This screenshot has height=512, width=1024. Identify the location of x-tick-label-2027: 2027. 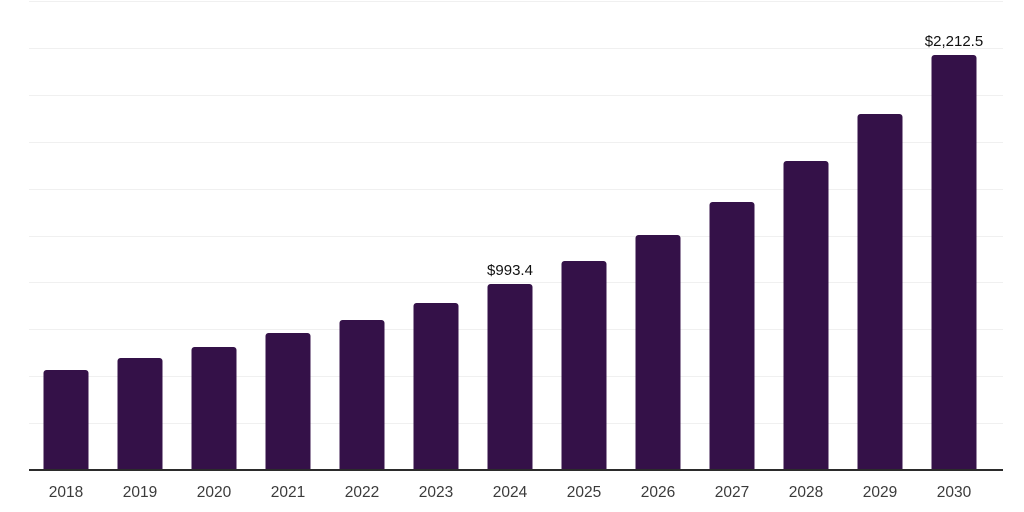
(732, 492).